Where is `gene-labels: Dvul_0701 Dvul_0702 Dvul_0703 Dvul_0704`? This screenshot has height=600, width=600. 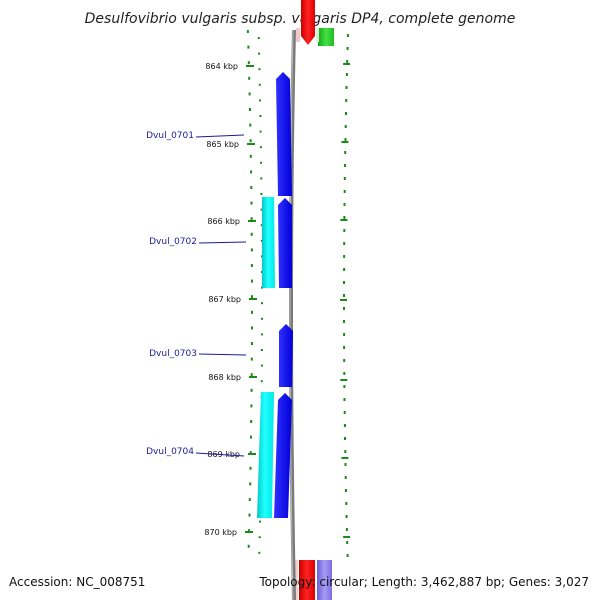
gene-labels: Dvul_0701 Dvul_0702 Dvul_0703 Dvul_0704 is located at coordinates (196, 294).